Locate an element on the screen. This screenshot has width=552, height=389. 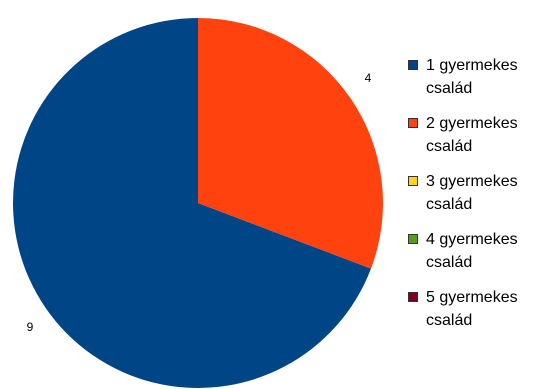
data-label-2: 4 is located at coordinates (368, 78).